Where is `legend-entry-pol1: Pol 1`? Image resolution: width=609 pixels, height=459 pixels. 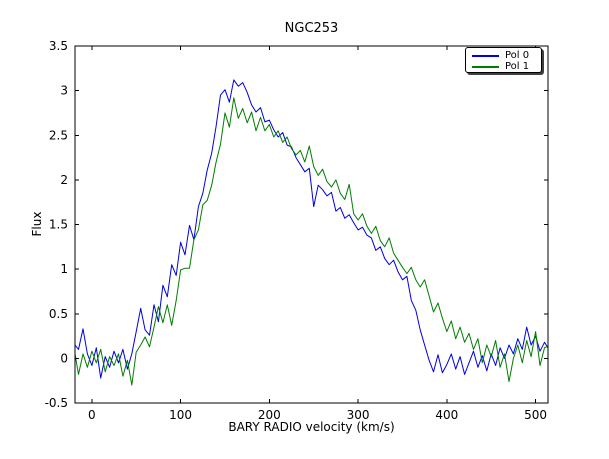 legend-entry-pol1: Pol 1 is located at coordinates (504, 66).